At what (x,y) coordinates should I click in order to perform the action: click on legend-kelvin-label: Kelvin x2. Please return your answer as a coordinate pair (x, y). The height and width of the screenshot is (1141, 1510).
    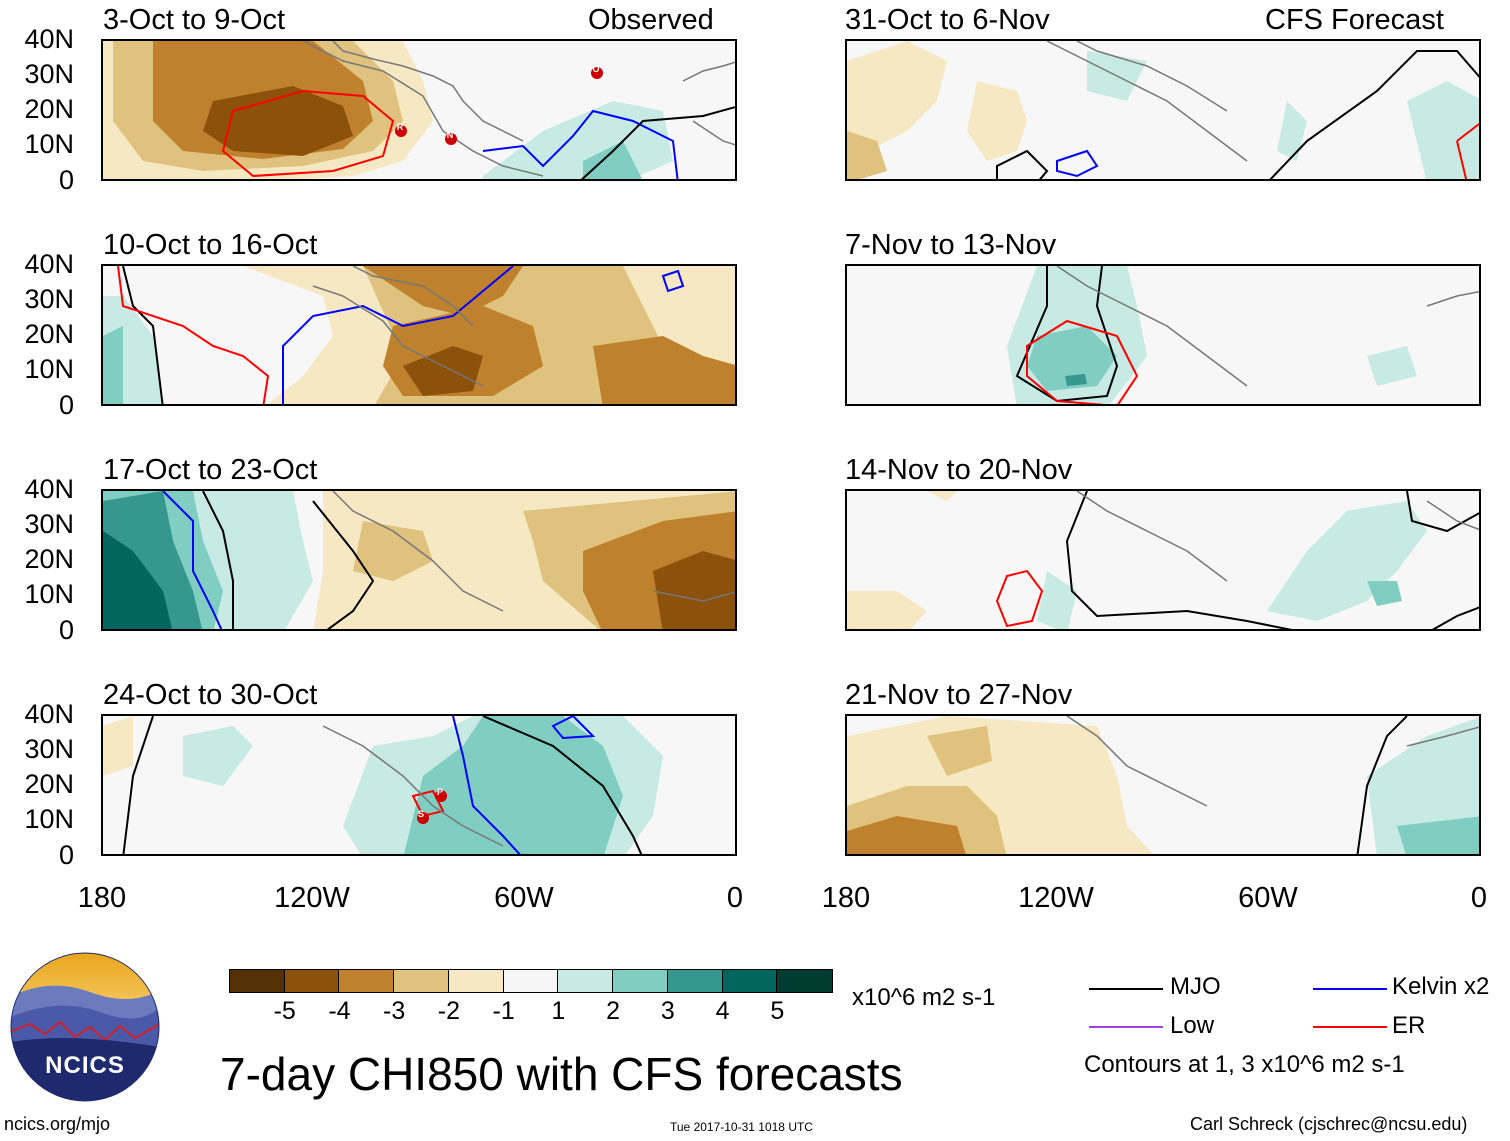
    Looking at the image, I should click on (1441, 986).